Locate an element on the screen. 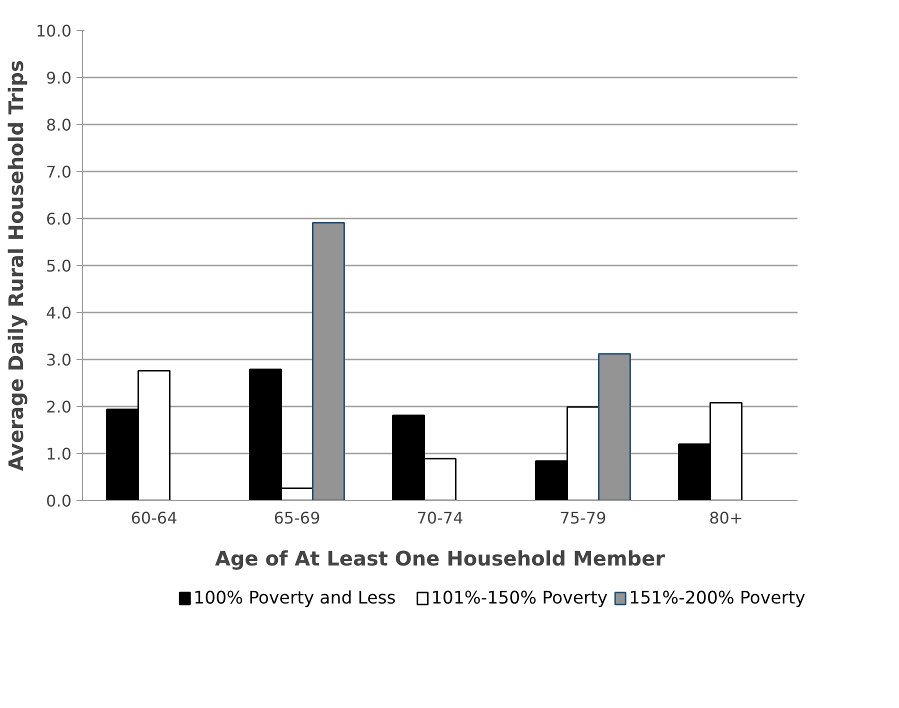 The image size is (899, 708). legend-label: 101%-150% Poverty is located at coordinates (519, 598).